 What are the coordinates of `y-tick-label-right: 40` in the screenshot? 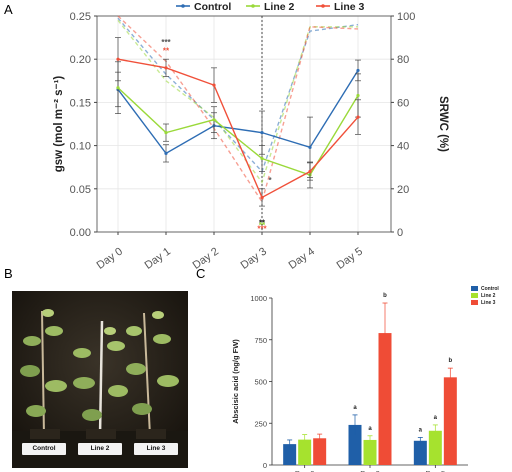 It's located at (403, 147).